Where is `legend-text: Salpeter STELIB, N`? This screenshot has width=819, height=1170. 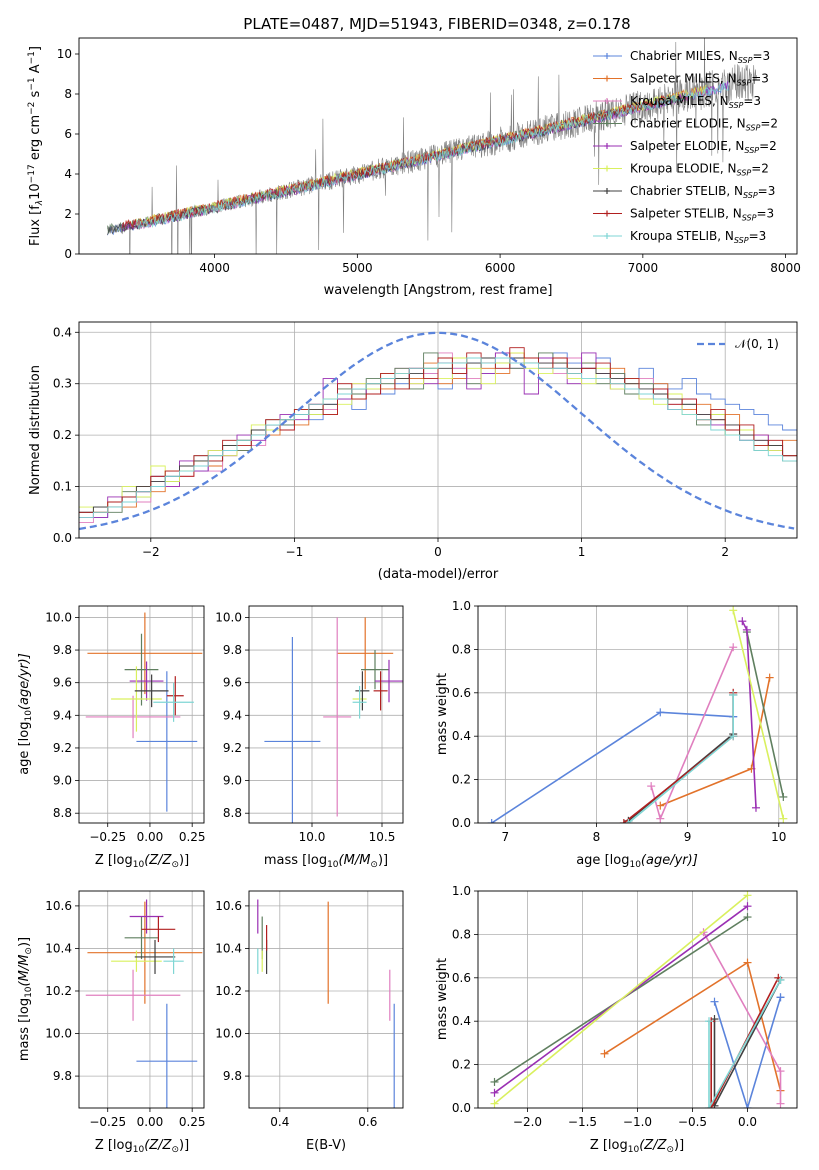 legend-text: Salpeter STELIB, N is located at coordinates (686, 214).